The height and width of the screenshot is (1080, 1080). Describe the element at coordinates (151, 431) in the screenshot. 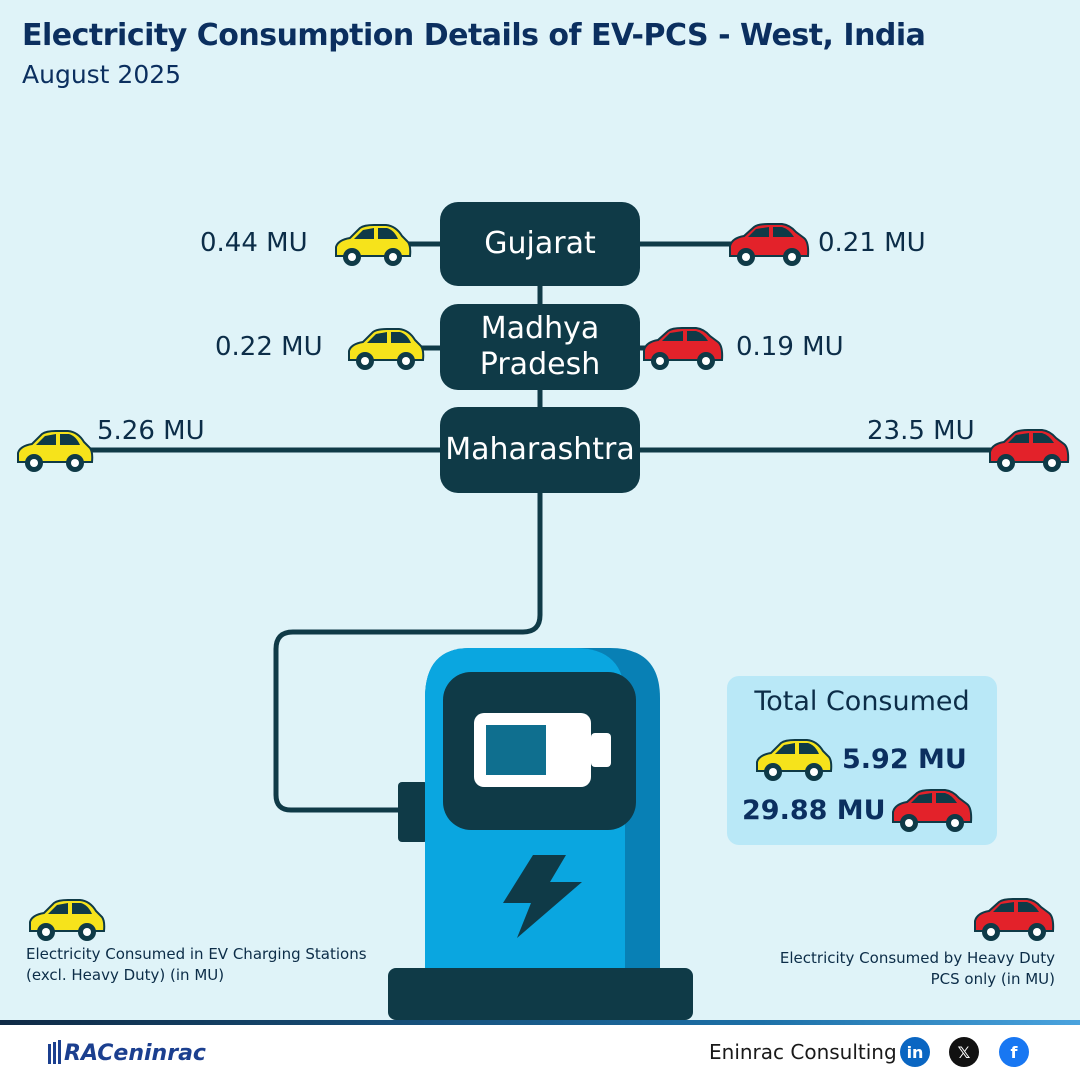

I see `maharashtra-ev-value: 5.26 MU` at that location.